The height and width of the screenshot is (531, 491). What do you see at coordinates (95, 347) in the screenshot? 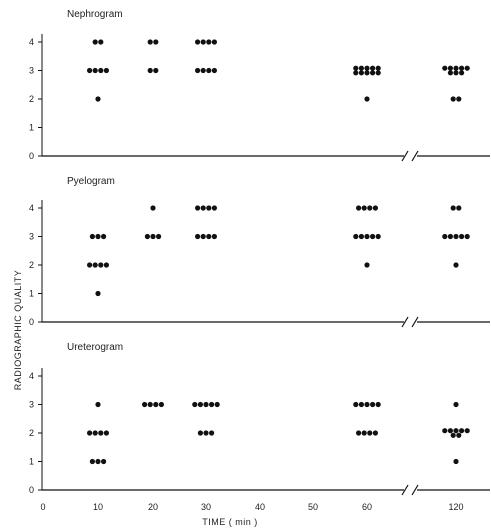
I see `panel-title: Ureterogram` at bounding box center [95, 347].